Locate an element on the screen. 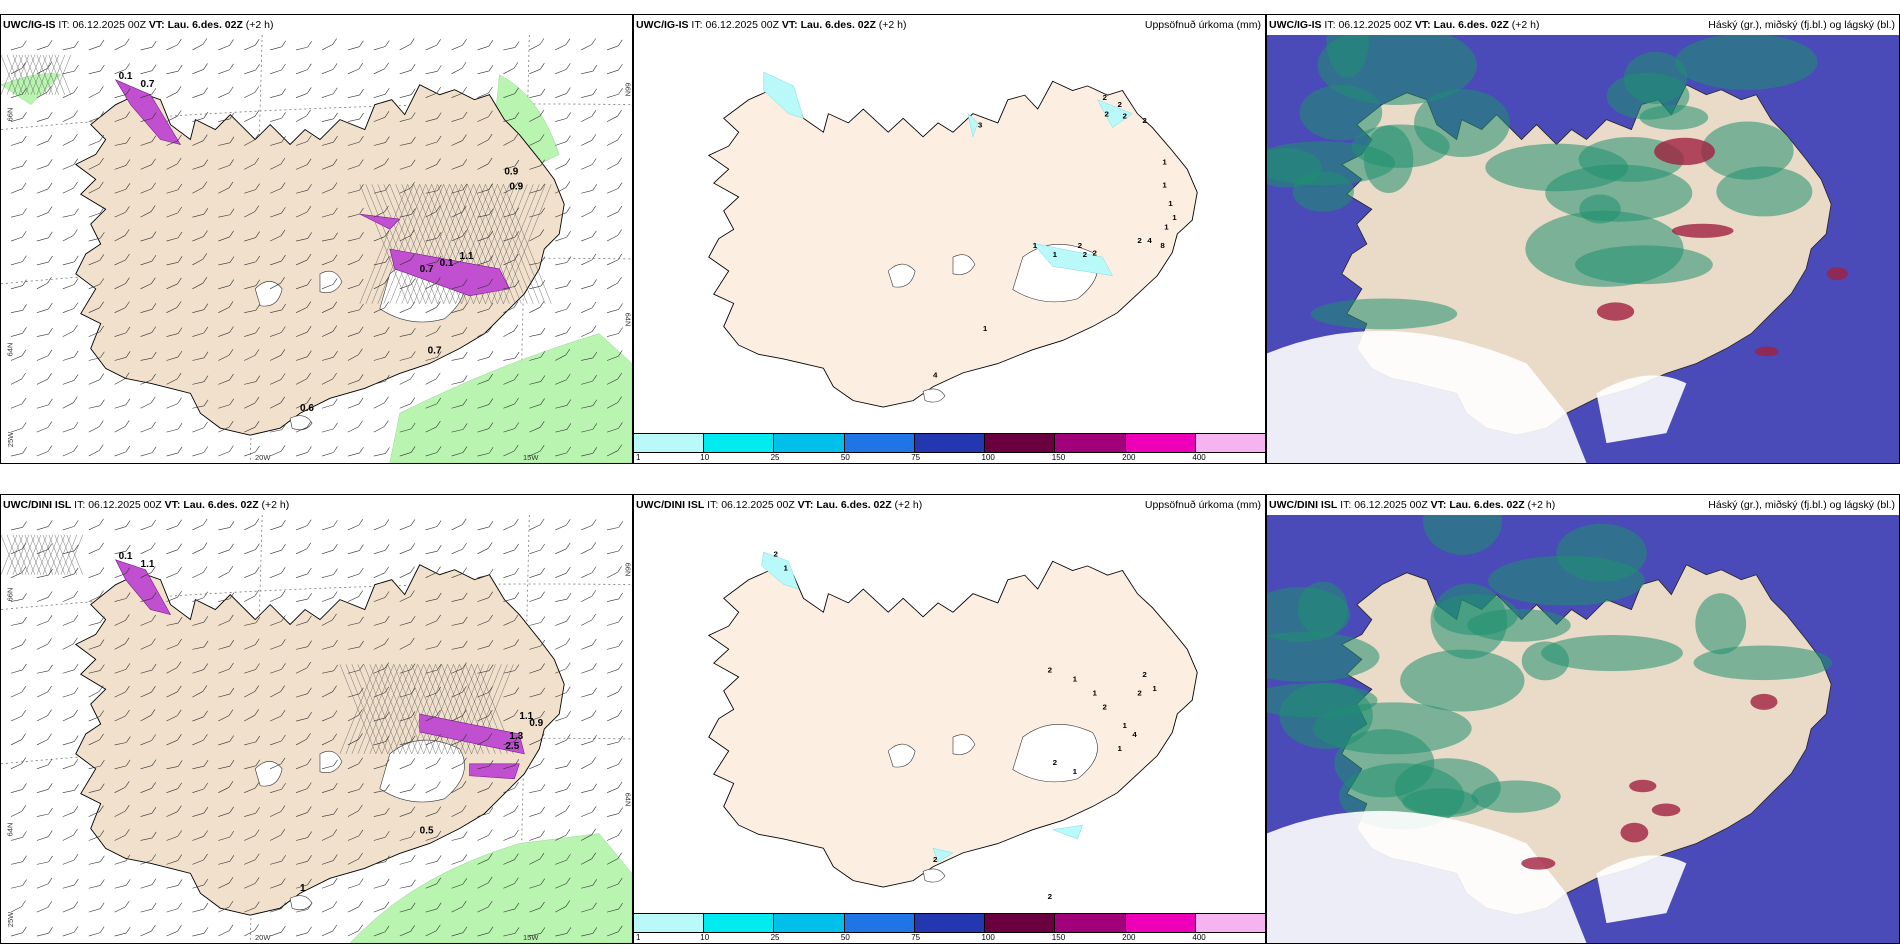 The width and height of the screenshot is (1900, 950). lat-label-right: 66N is located at coordinates (628, 569).